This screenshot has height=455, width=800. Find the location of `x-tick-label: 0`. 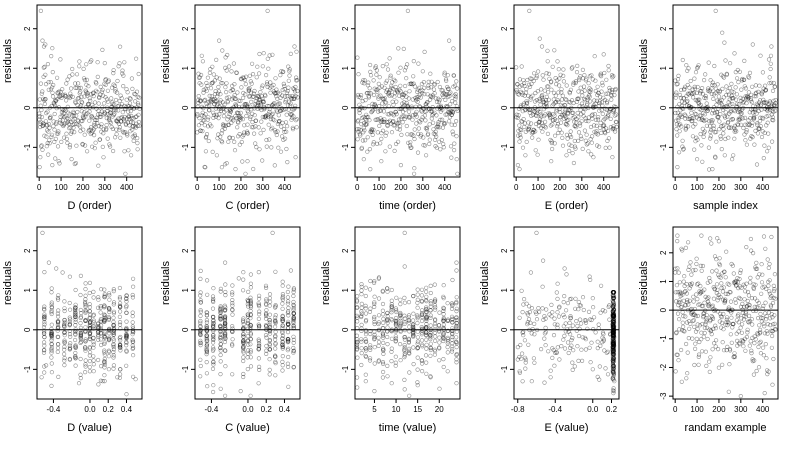

x-tick-label: 0 is located at coordinates (357, 187).